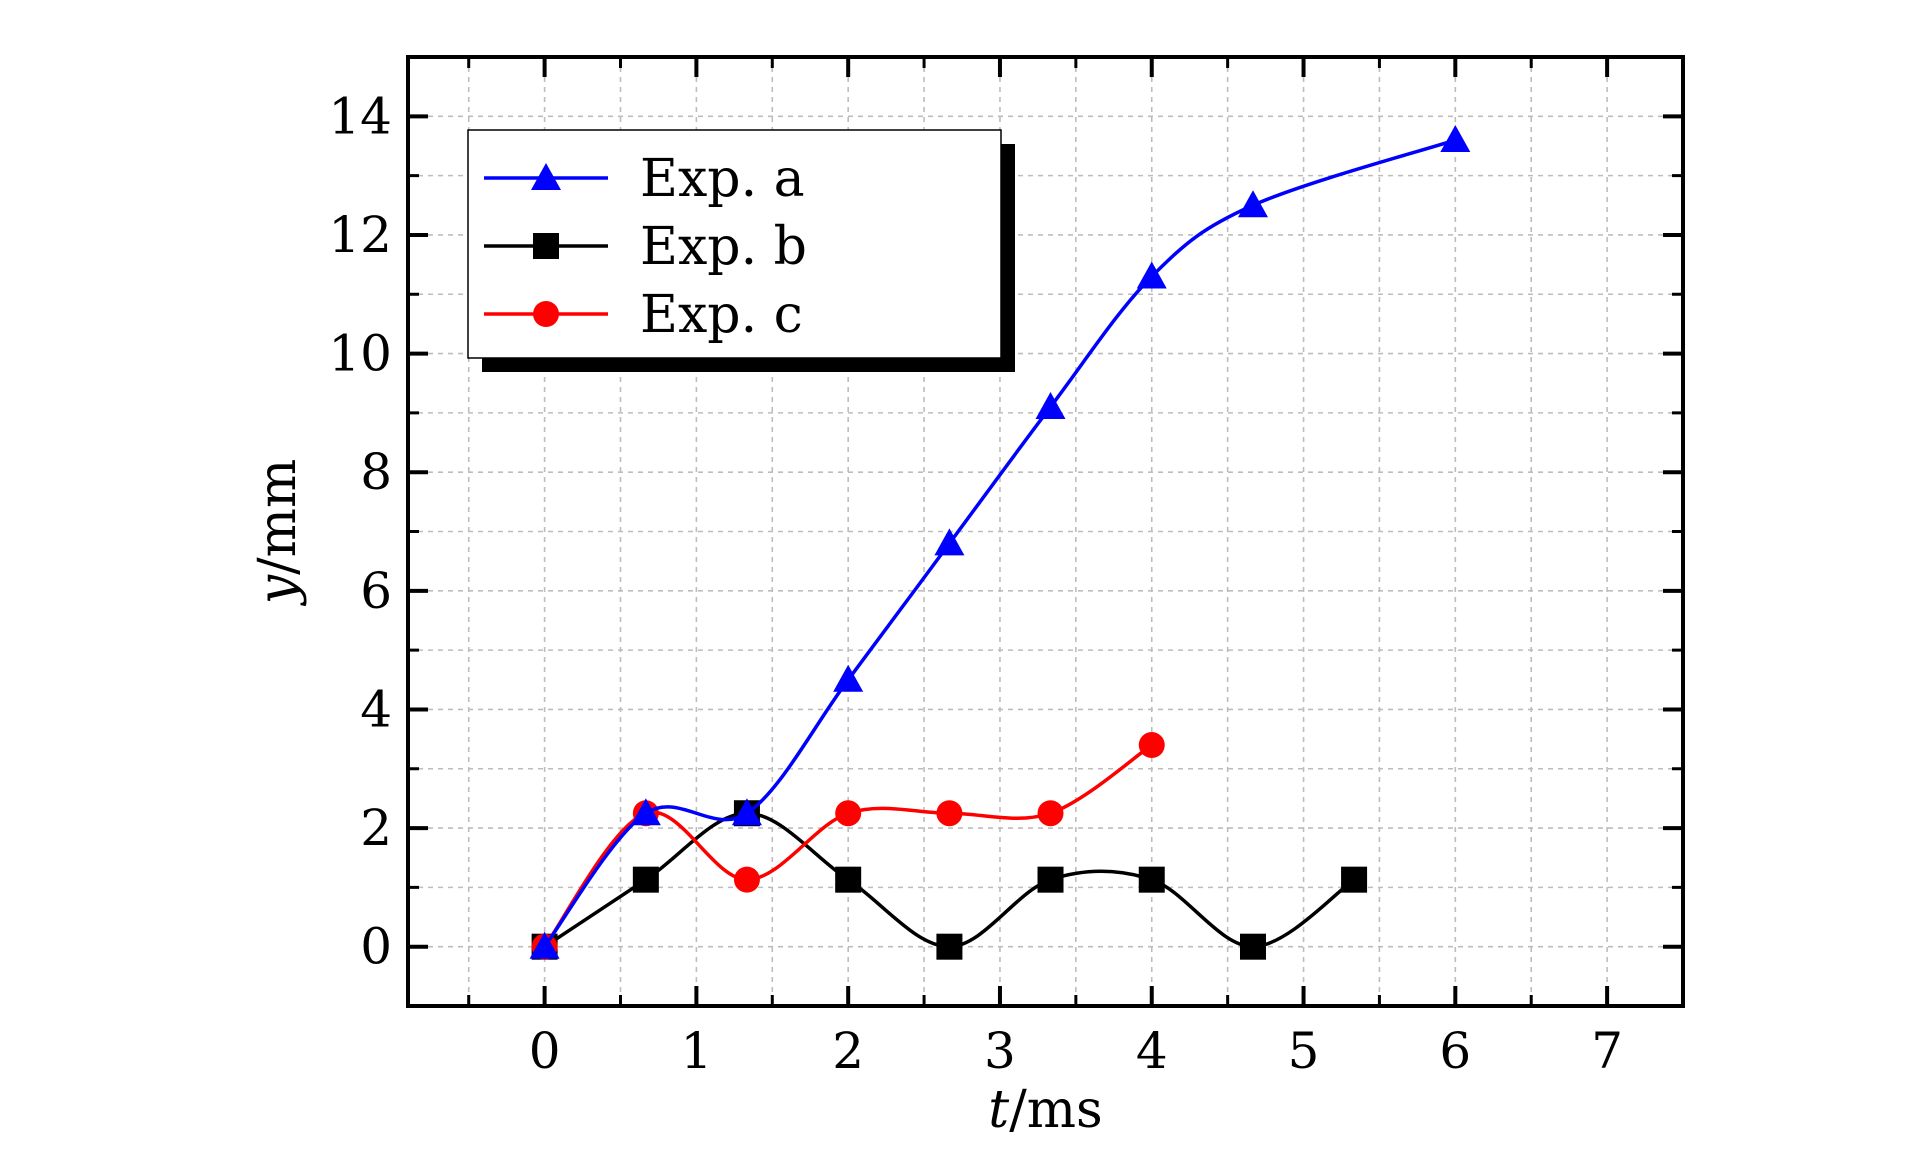  I want to click on y-axis-label: y/mm, so click(278, 533).